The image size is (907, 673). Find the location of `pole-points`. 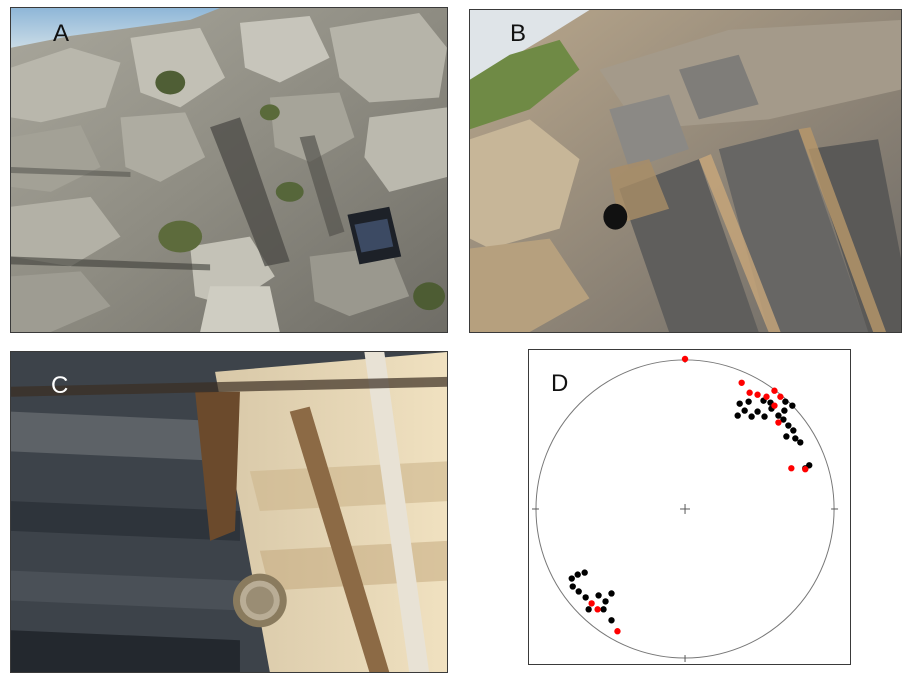

pole-points is located at coordinates (690, 495).